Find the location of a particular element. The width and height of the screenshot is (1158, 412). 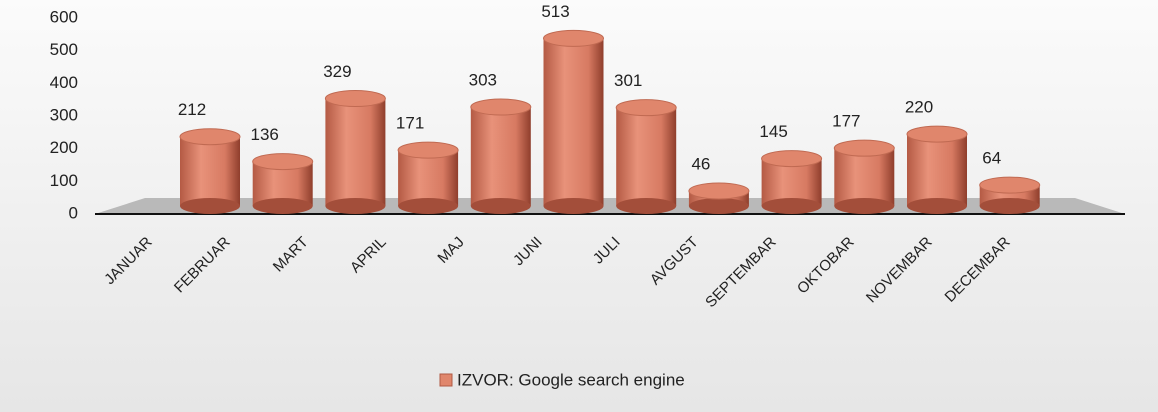

data-label: 303 is located at coordinates (483, 80).